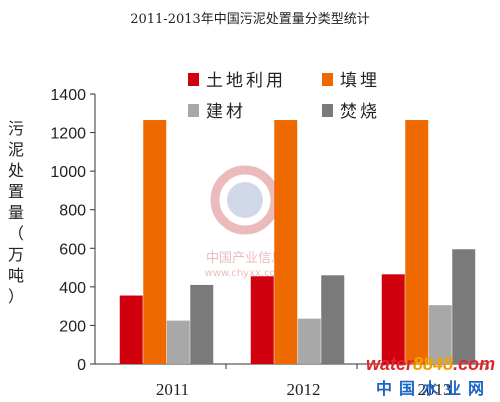  Describe the element at coordinates (131, 329) in the screenshot. I see `bar-2011-土地利用` at that location.